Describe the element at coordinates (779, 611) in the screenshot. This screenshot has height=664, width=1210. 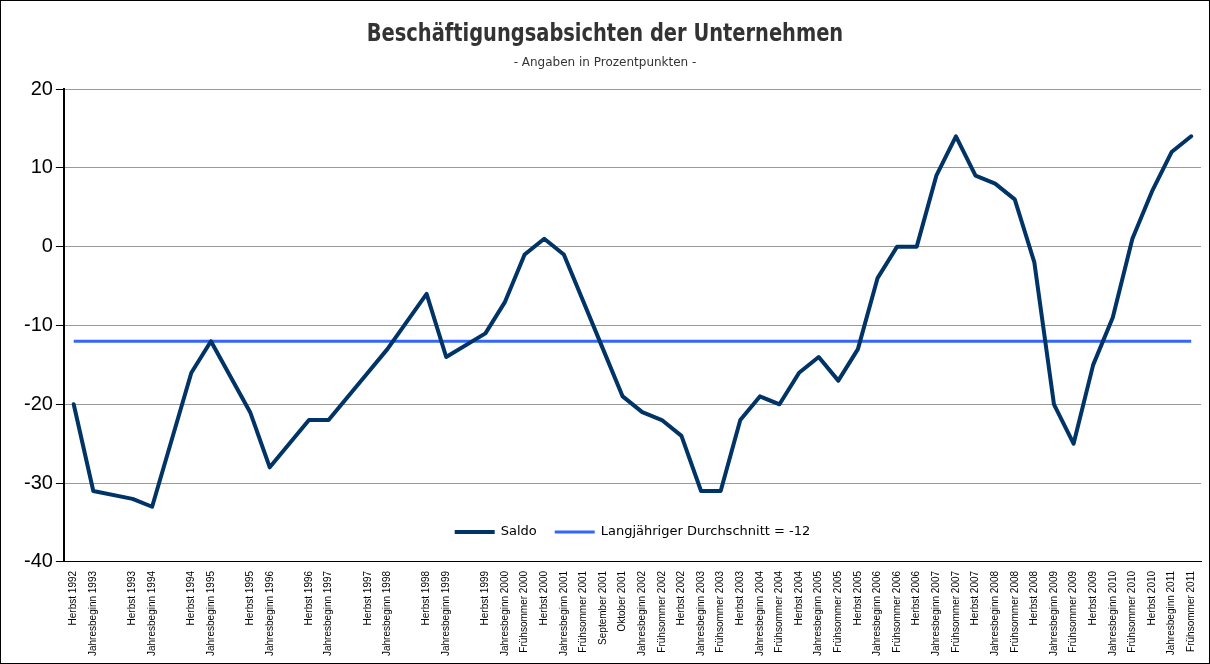
I see `x-tick-label: Frühsommer 2004` at that location.